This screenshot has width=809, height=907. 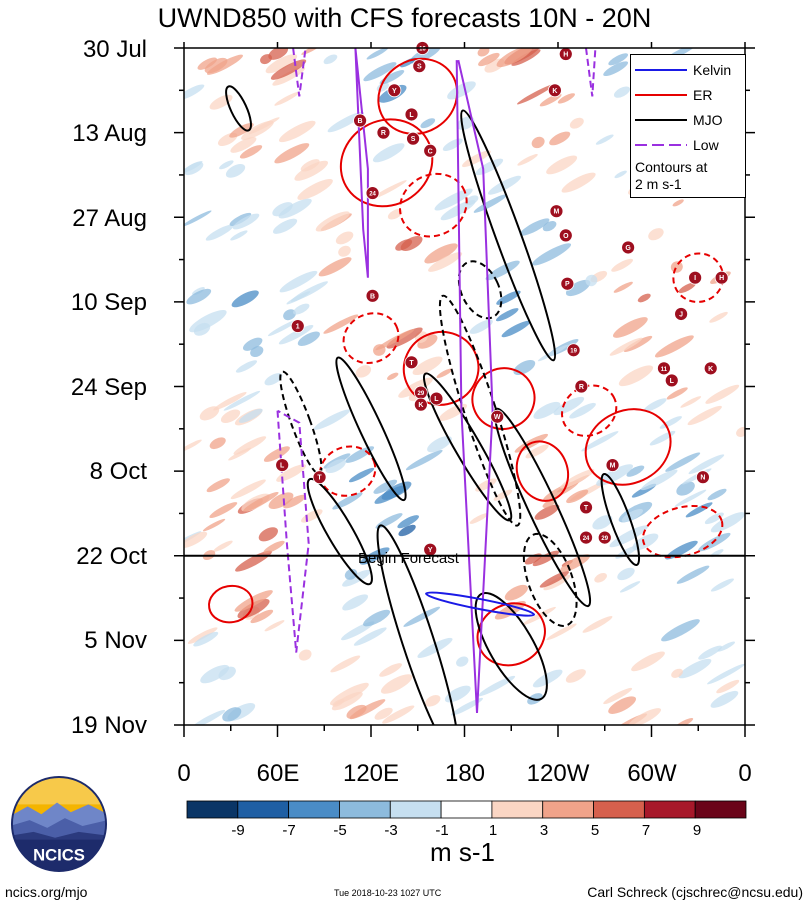 I want to click on y-tick-label: 10 Sep, so click(x=108, y=302).